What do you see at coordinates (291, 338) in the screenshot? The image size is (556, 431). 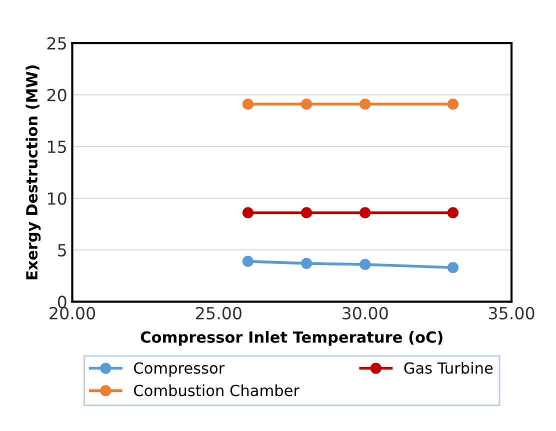 I see `x-axis-title: Compressor Inlet Temperature (oC)` at bounding box center [291, 338].